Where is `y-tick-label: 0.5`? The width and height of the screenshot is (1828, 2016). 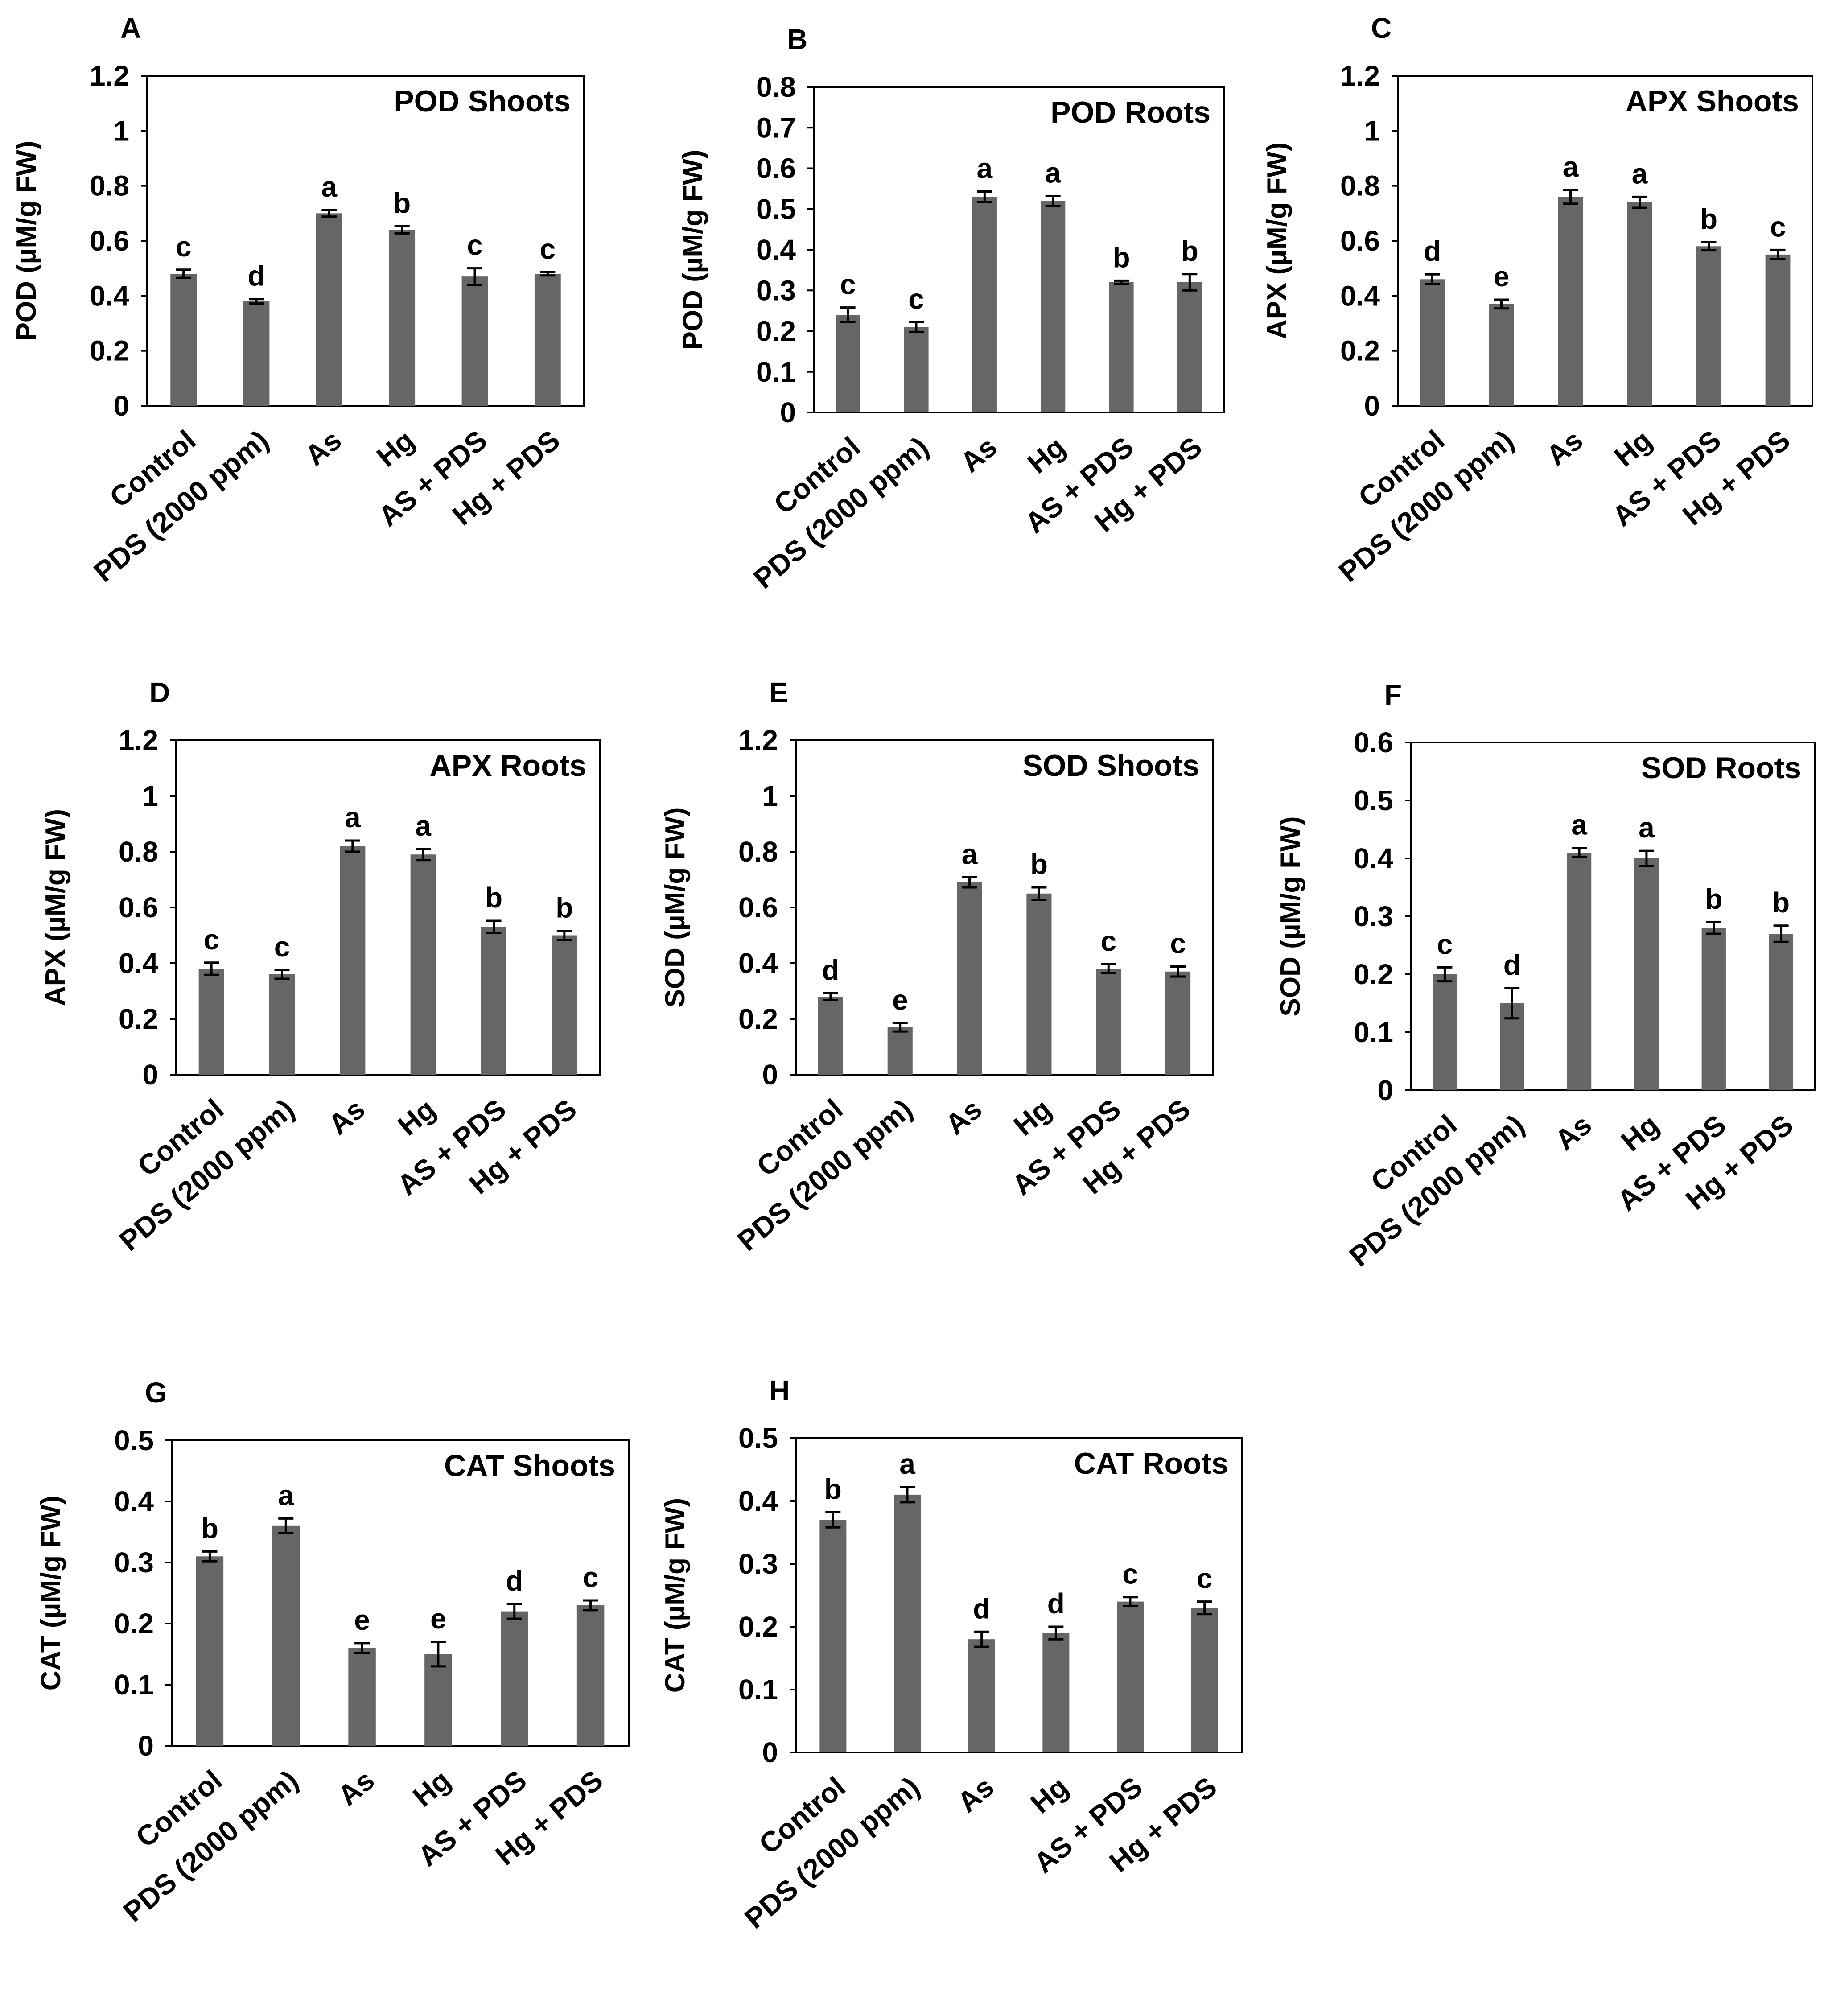 y-tick-label: 0.5 is located at coordinates (758, 1438).